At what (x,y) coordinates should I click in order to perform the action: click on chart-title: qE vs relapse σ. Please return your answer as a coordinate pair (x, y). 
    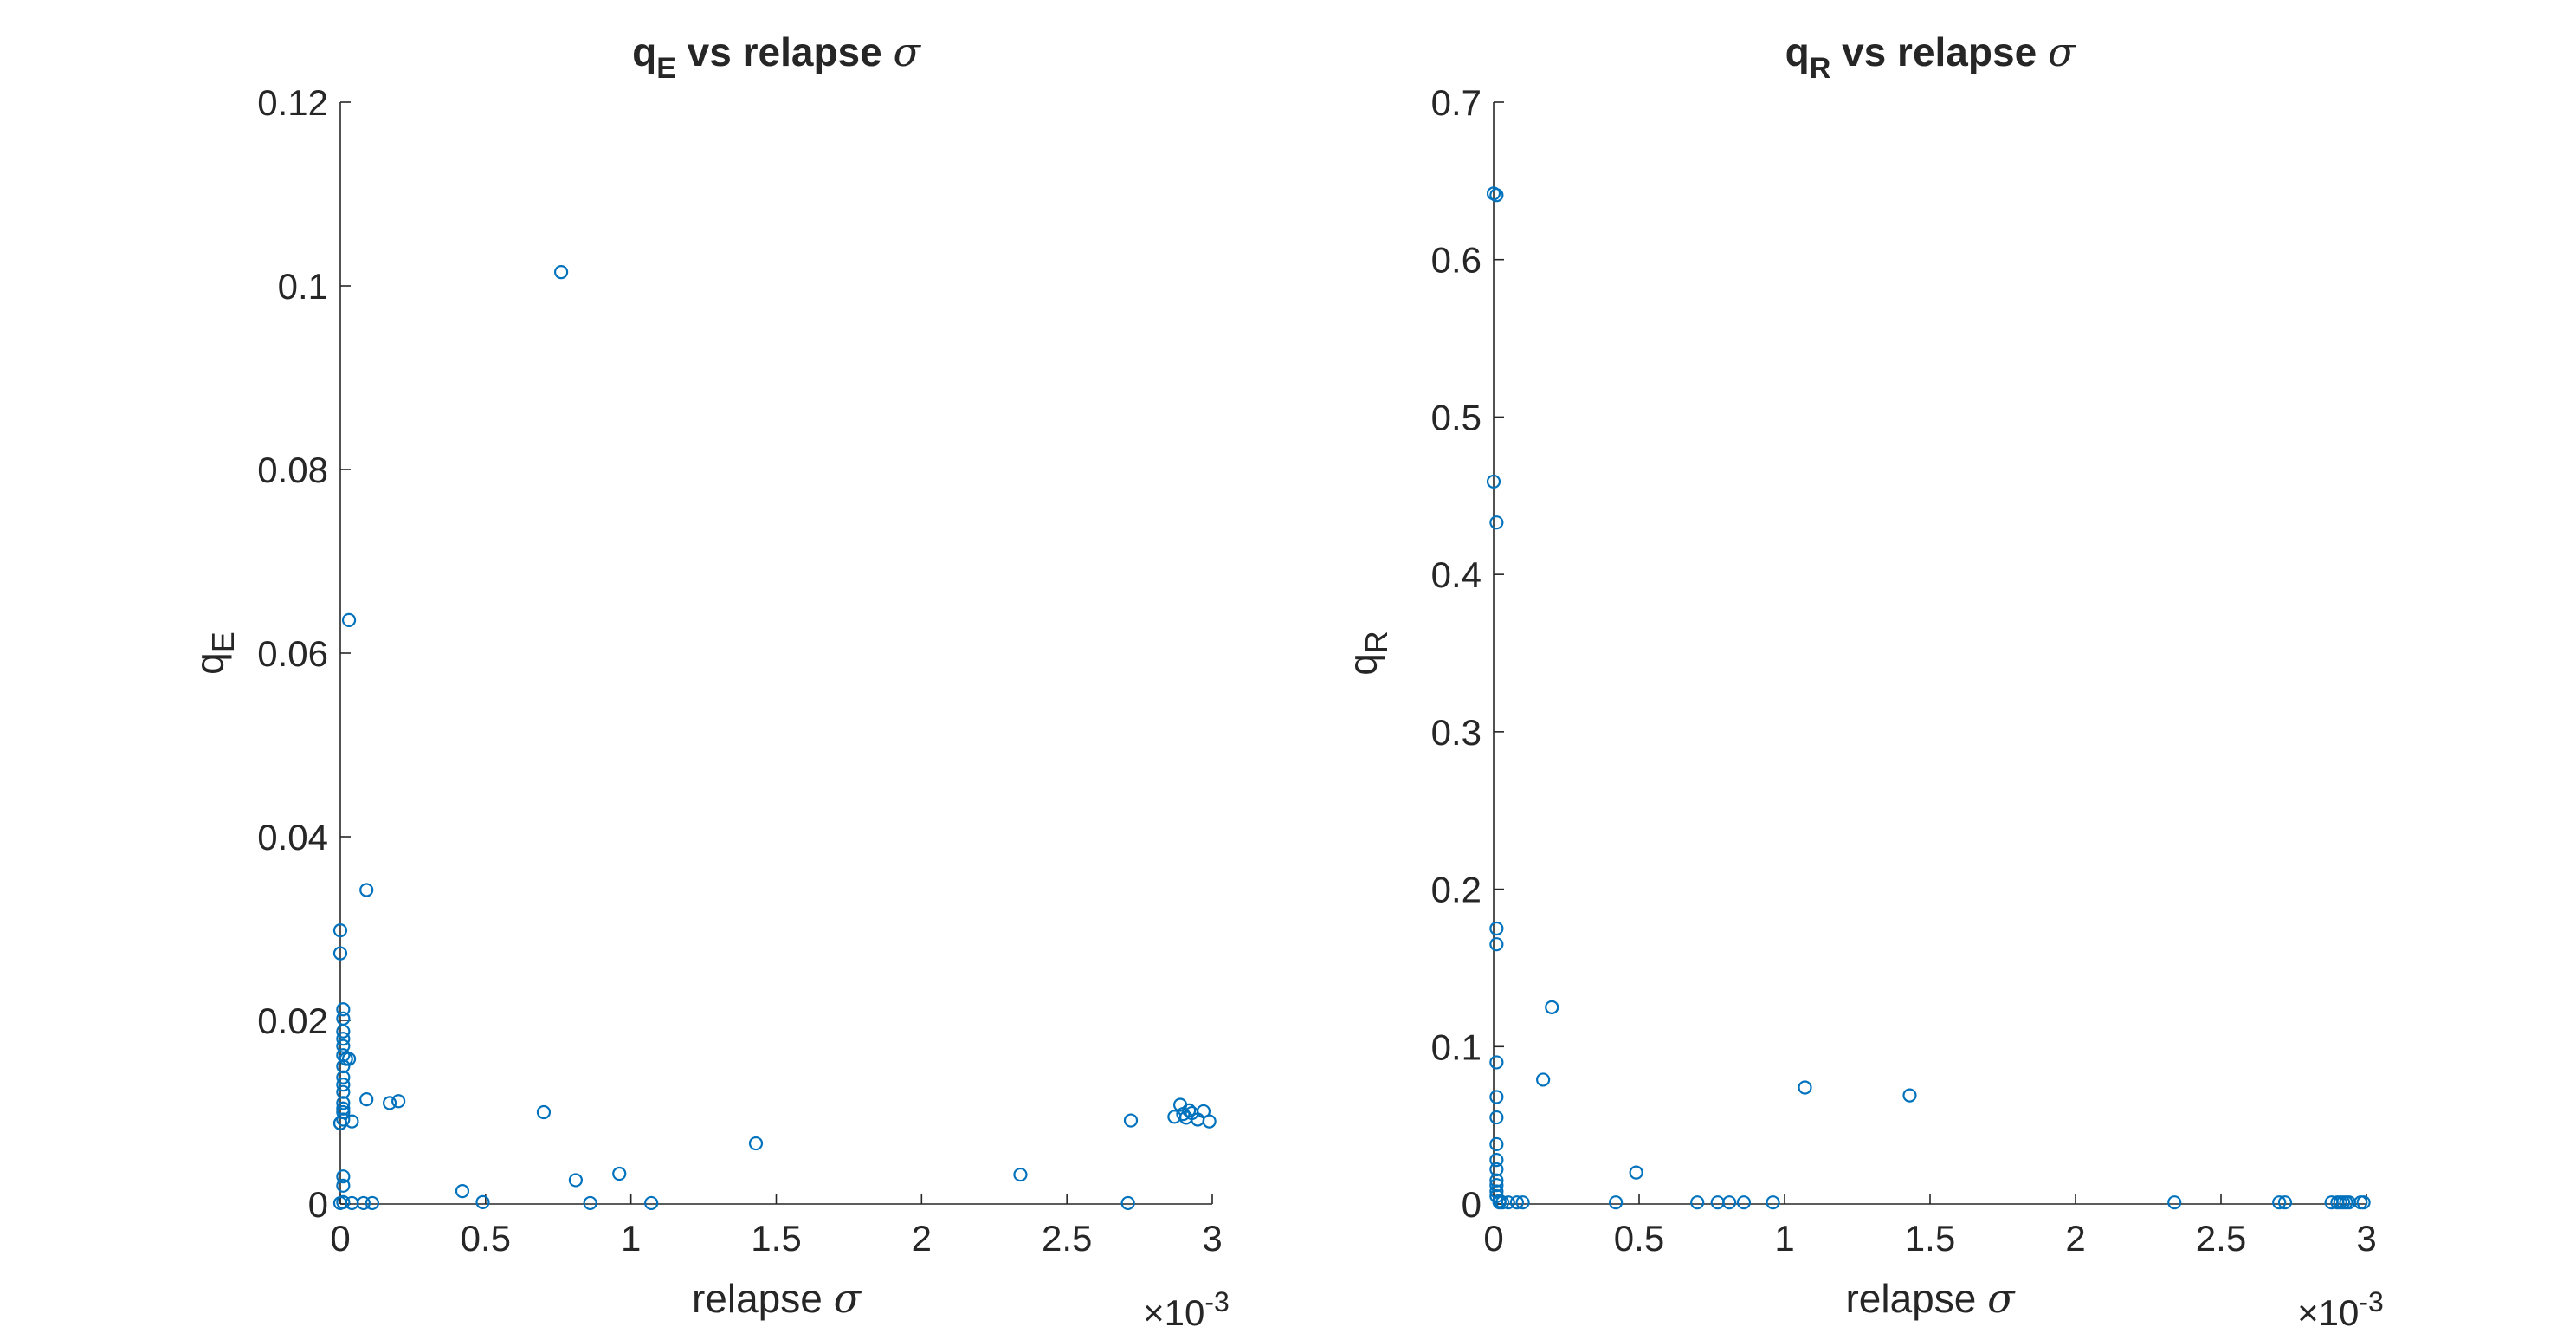
    Looking at the image, I should click on (776, 57).